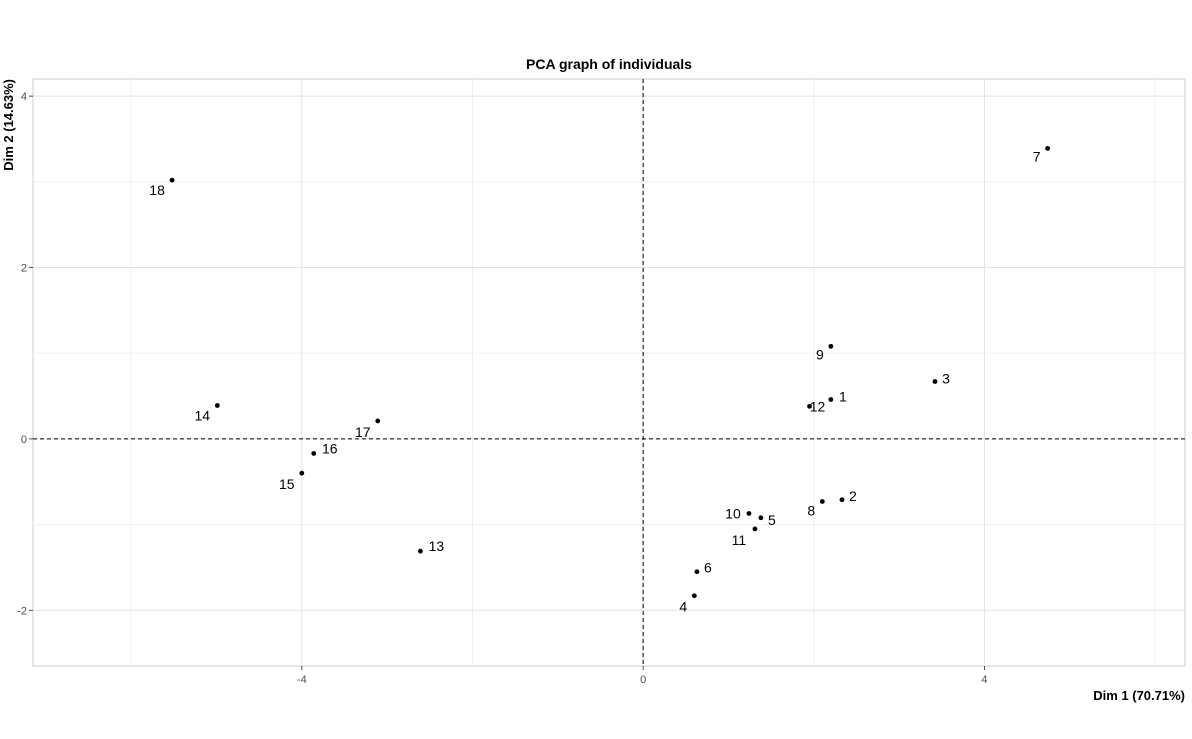 The height and width of the screenshot is (739, 1192). Describe the element at coordinates (8, 125) in the screenshot. I see `y-axis-label: Dim 2 (14.63%)` at that location.